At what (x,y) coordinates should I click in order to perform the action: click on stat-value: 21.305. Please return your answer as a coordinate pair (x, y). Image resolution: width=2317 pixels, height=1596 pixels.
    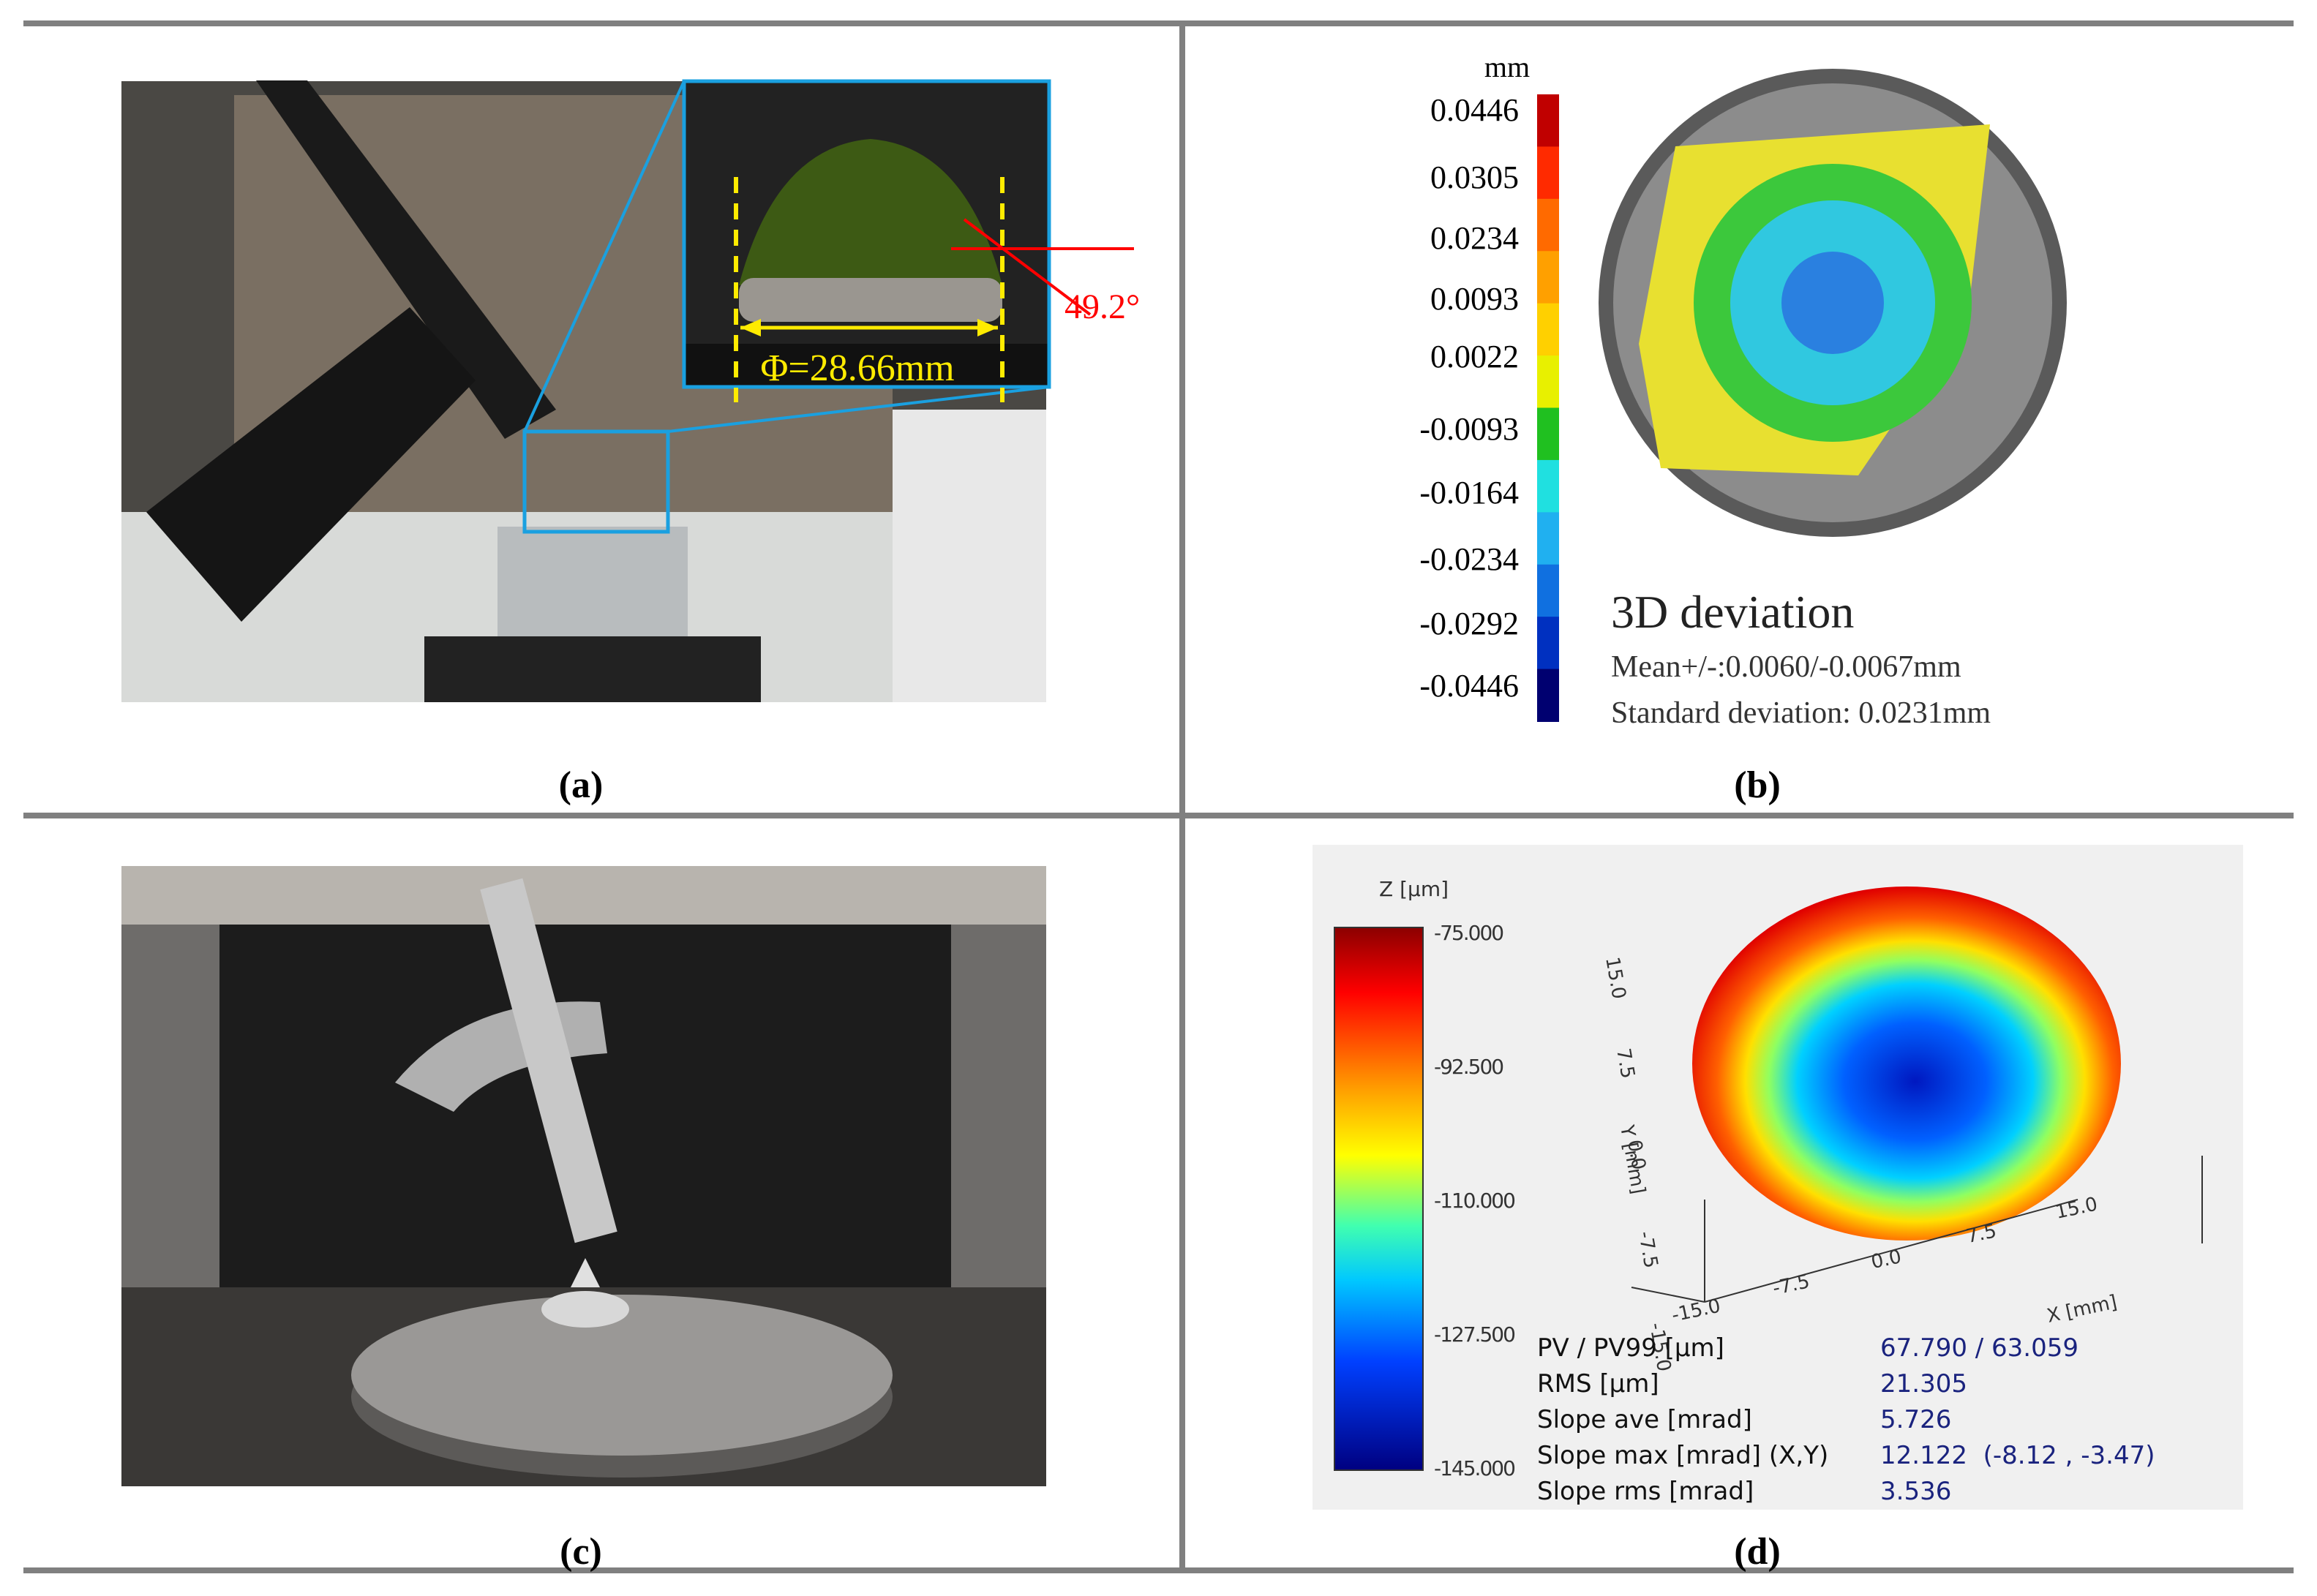
    Looking at the image, I should click on (1923, 1384).